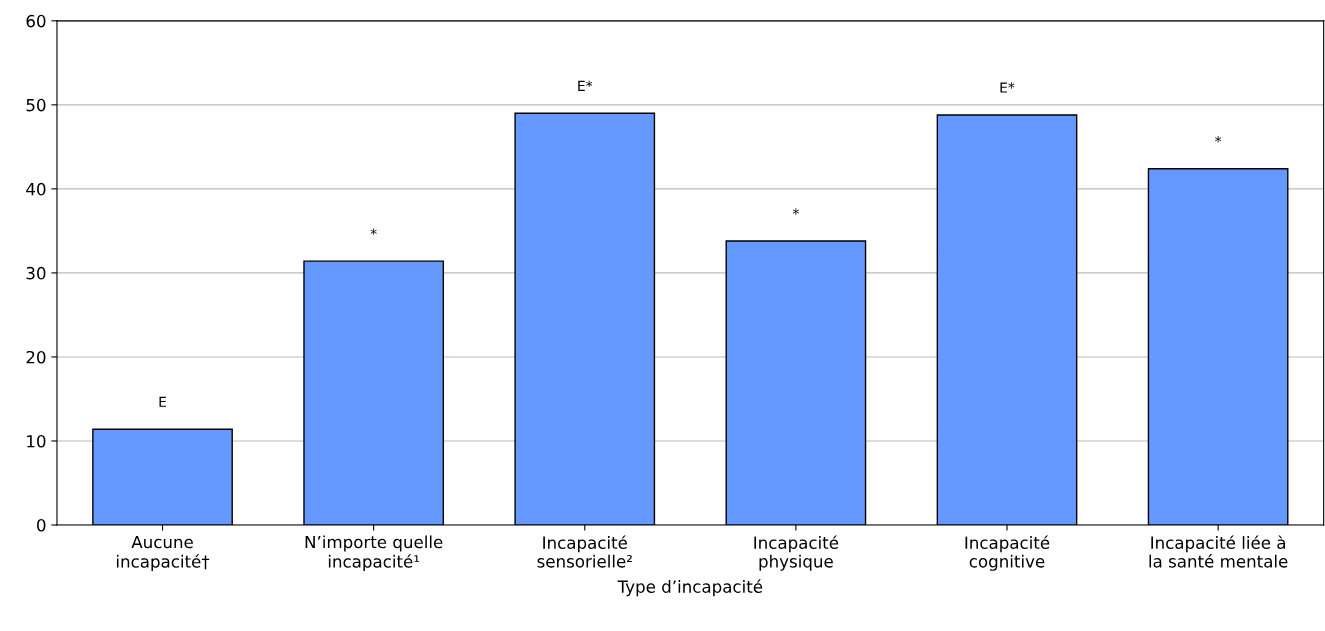 This screenshot has height=631, width=1325. I want to click on x-tick-label: Incapacité liée à la santé mentale, so click(1218, 551).